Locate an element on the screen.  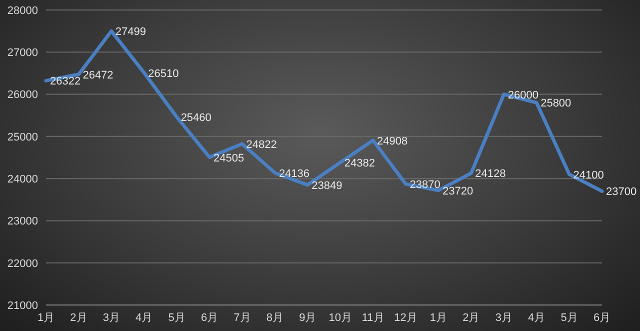
data-label: 26510 is located at coordinates (163, 74).